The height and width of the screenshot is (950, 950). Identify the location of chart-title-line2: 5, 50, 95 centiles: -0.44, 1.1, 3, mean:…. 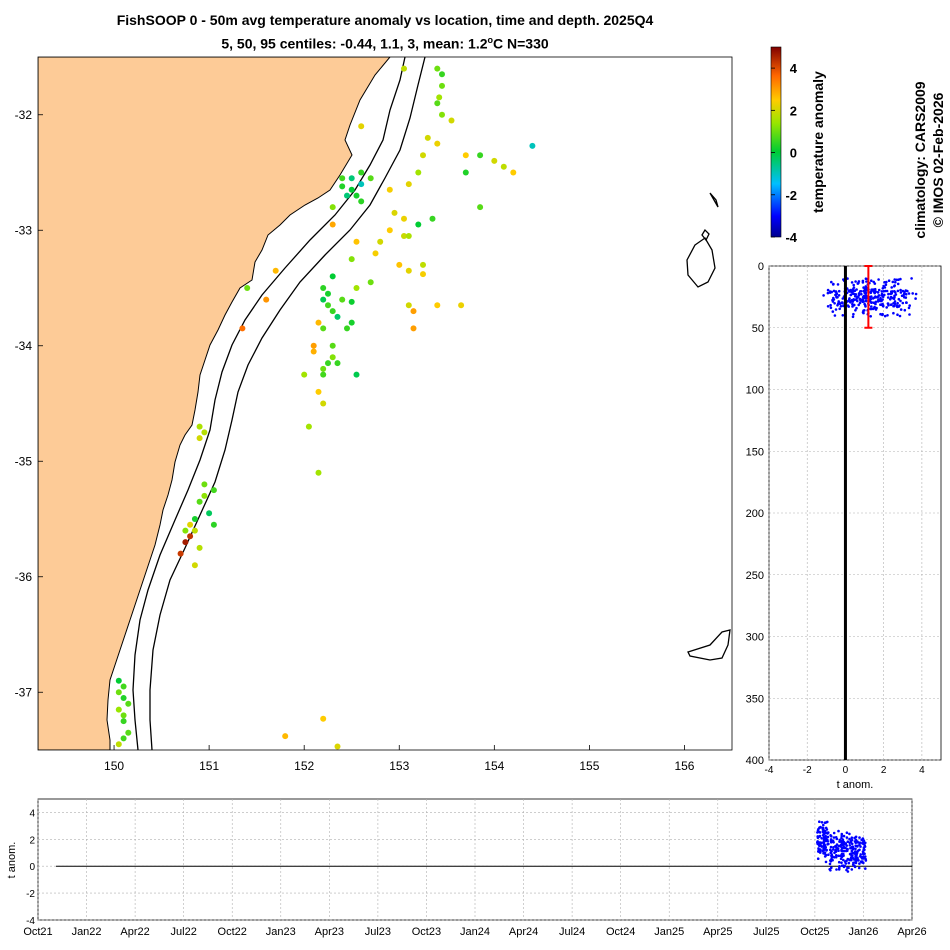
(385, 43).